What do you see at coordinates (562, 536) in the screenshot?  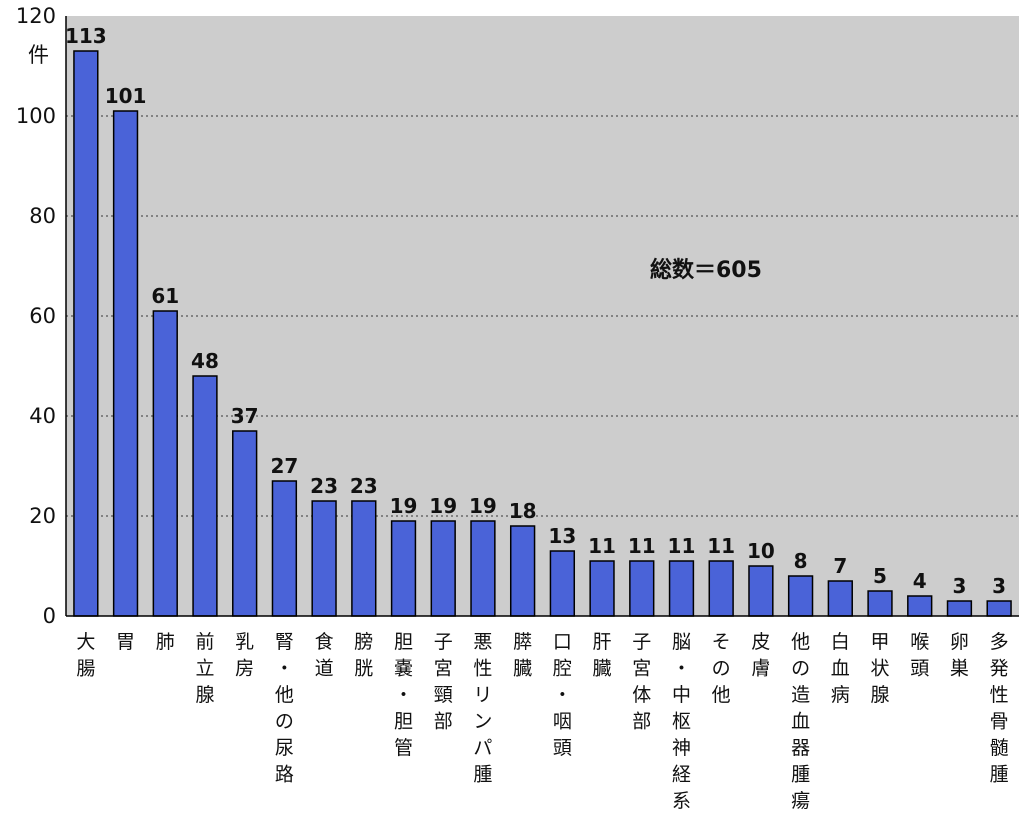 I see `bar-value-label: 13` at bounding box center [562, 536].